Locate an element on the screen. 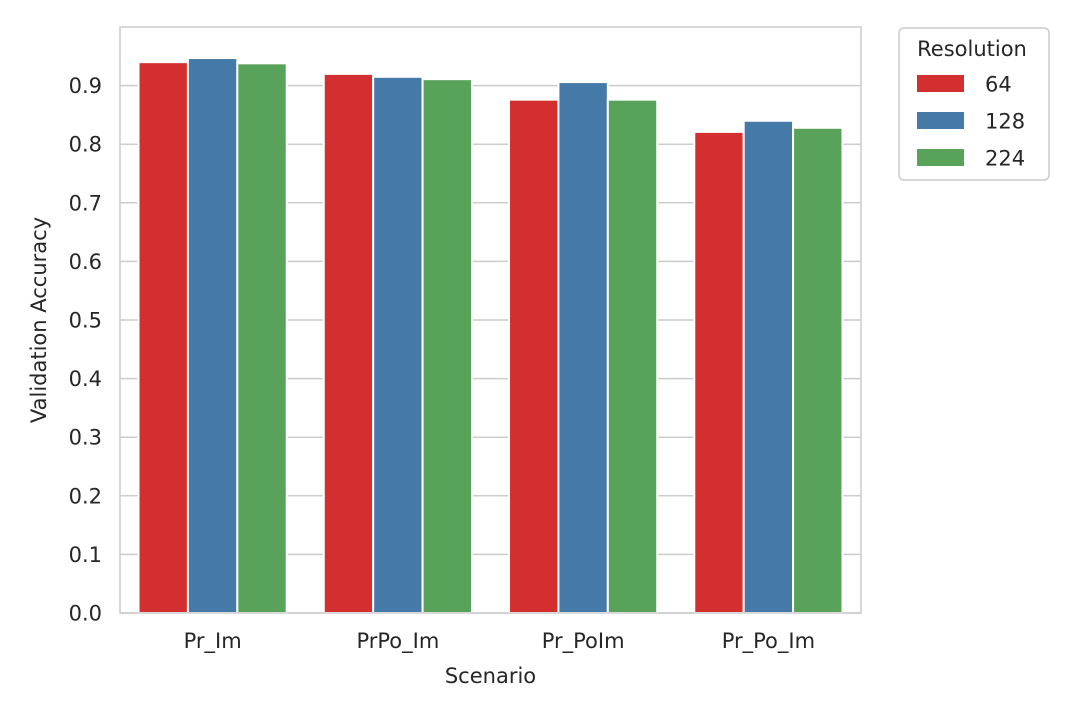  legend-title: Resolution is located at coordinates (972, 49).